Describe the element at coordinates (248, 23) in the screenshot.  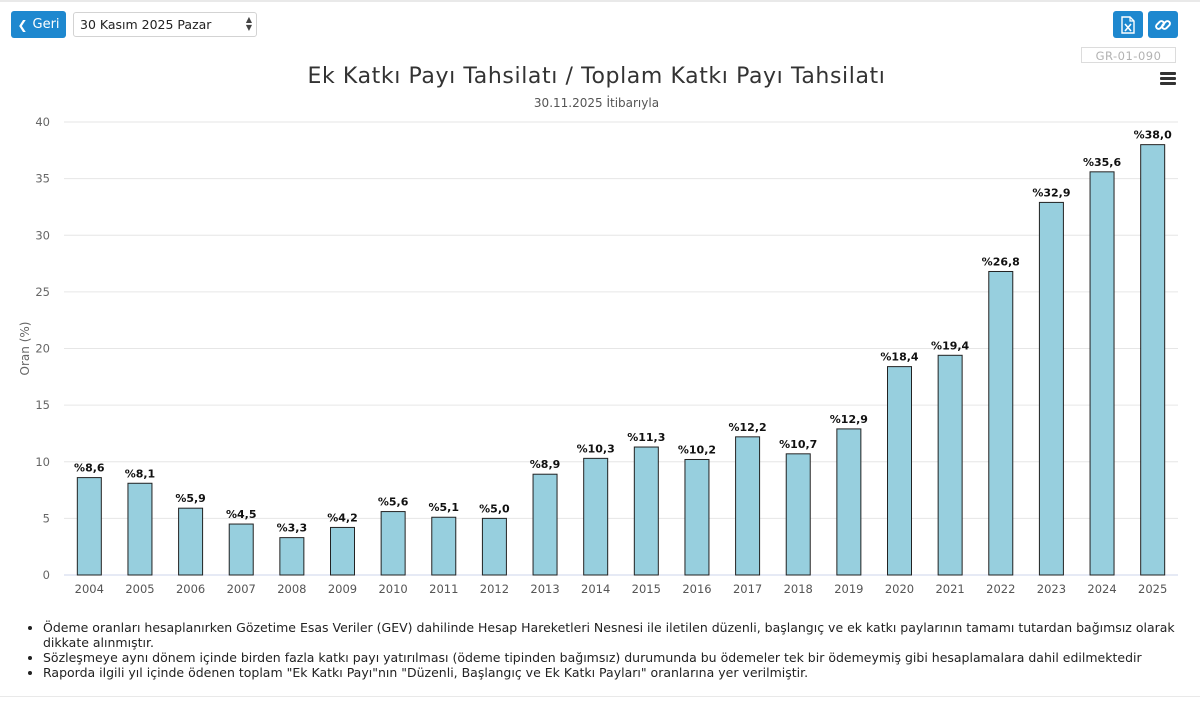
I see `select-arrows-icon: ▲ ▼` at that location.